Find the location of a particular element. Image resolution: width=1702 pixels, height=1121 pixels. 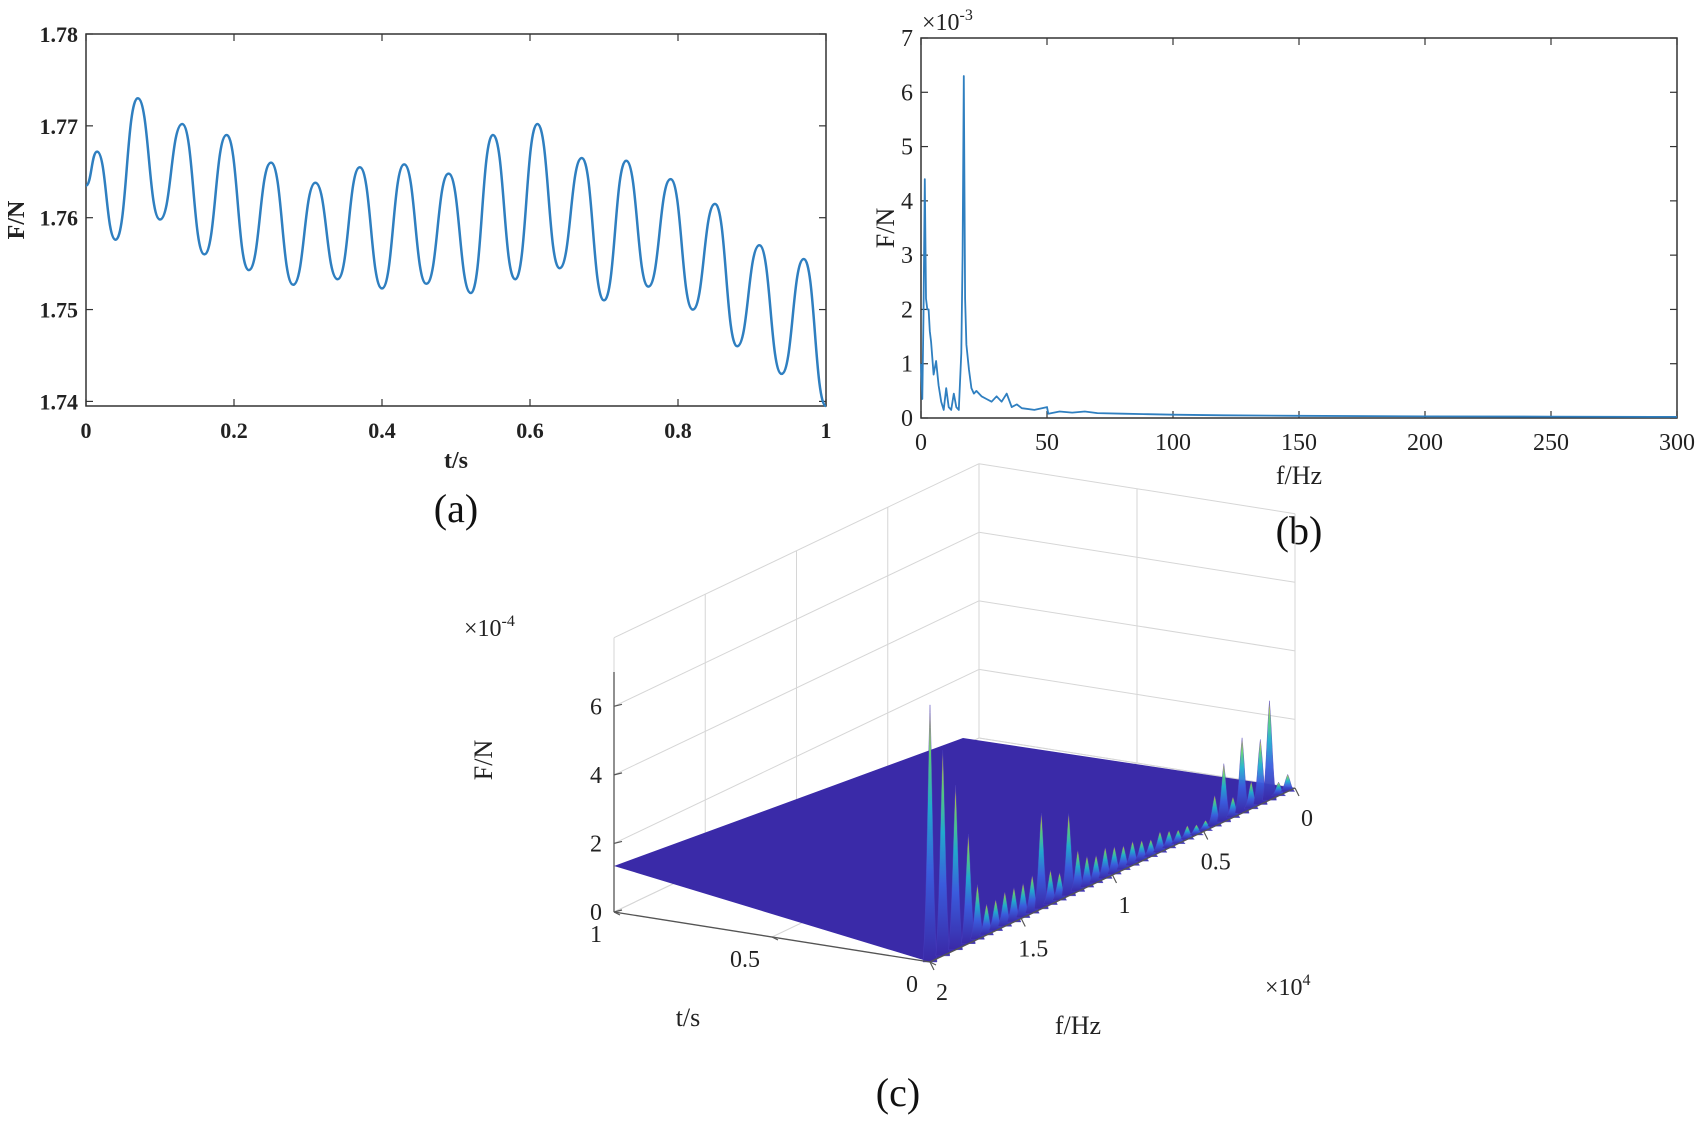

panel-b-y-axis-label: F/N is located at coordinates (885, 228).